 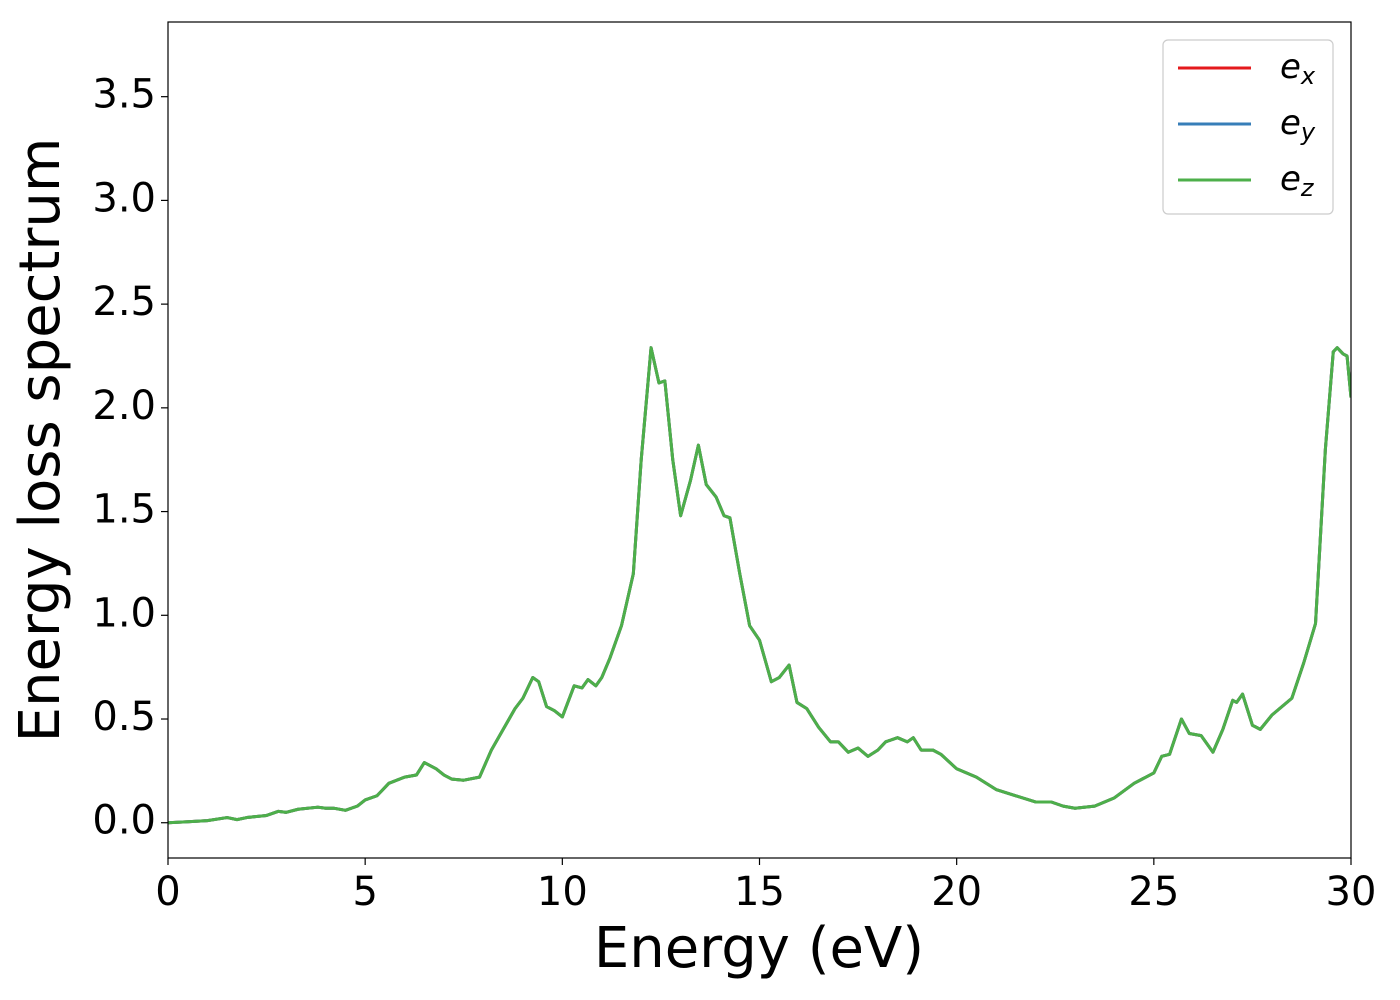 I want to click on legend: ex ey ez, so click(x=1248, y=127).